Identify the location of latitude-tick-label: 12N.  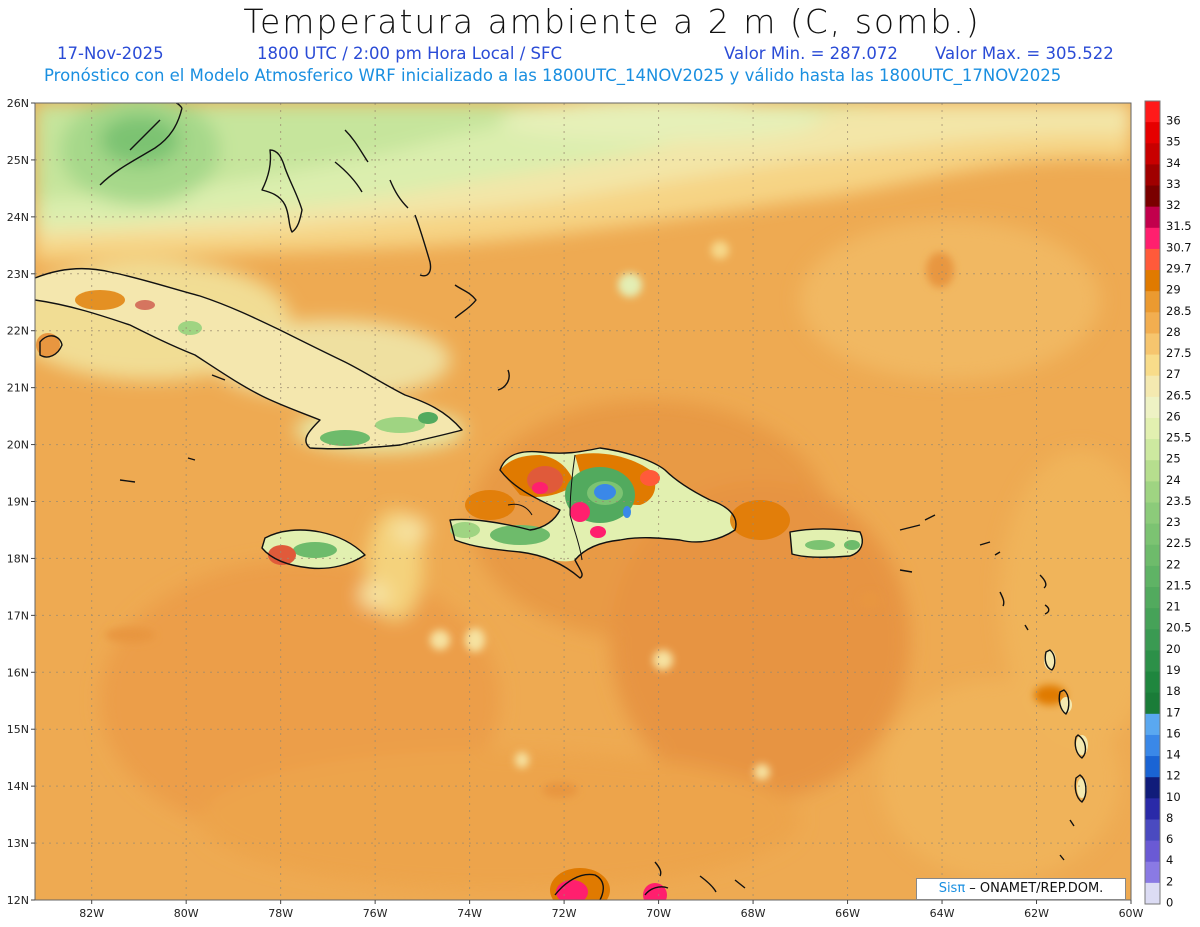
(18, 900).